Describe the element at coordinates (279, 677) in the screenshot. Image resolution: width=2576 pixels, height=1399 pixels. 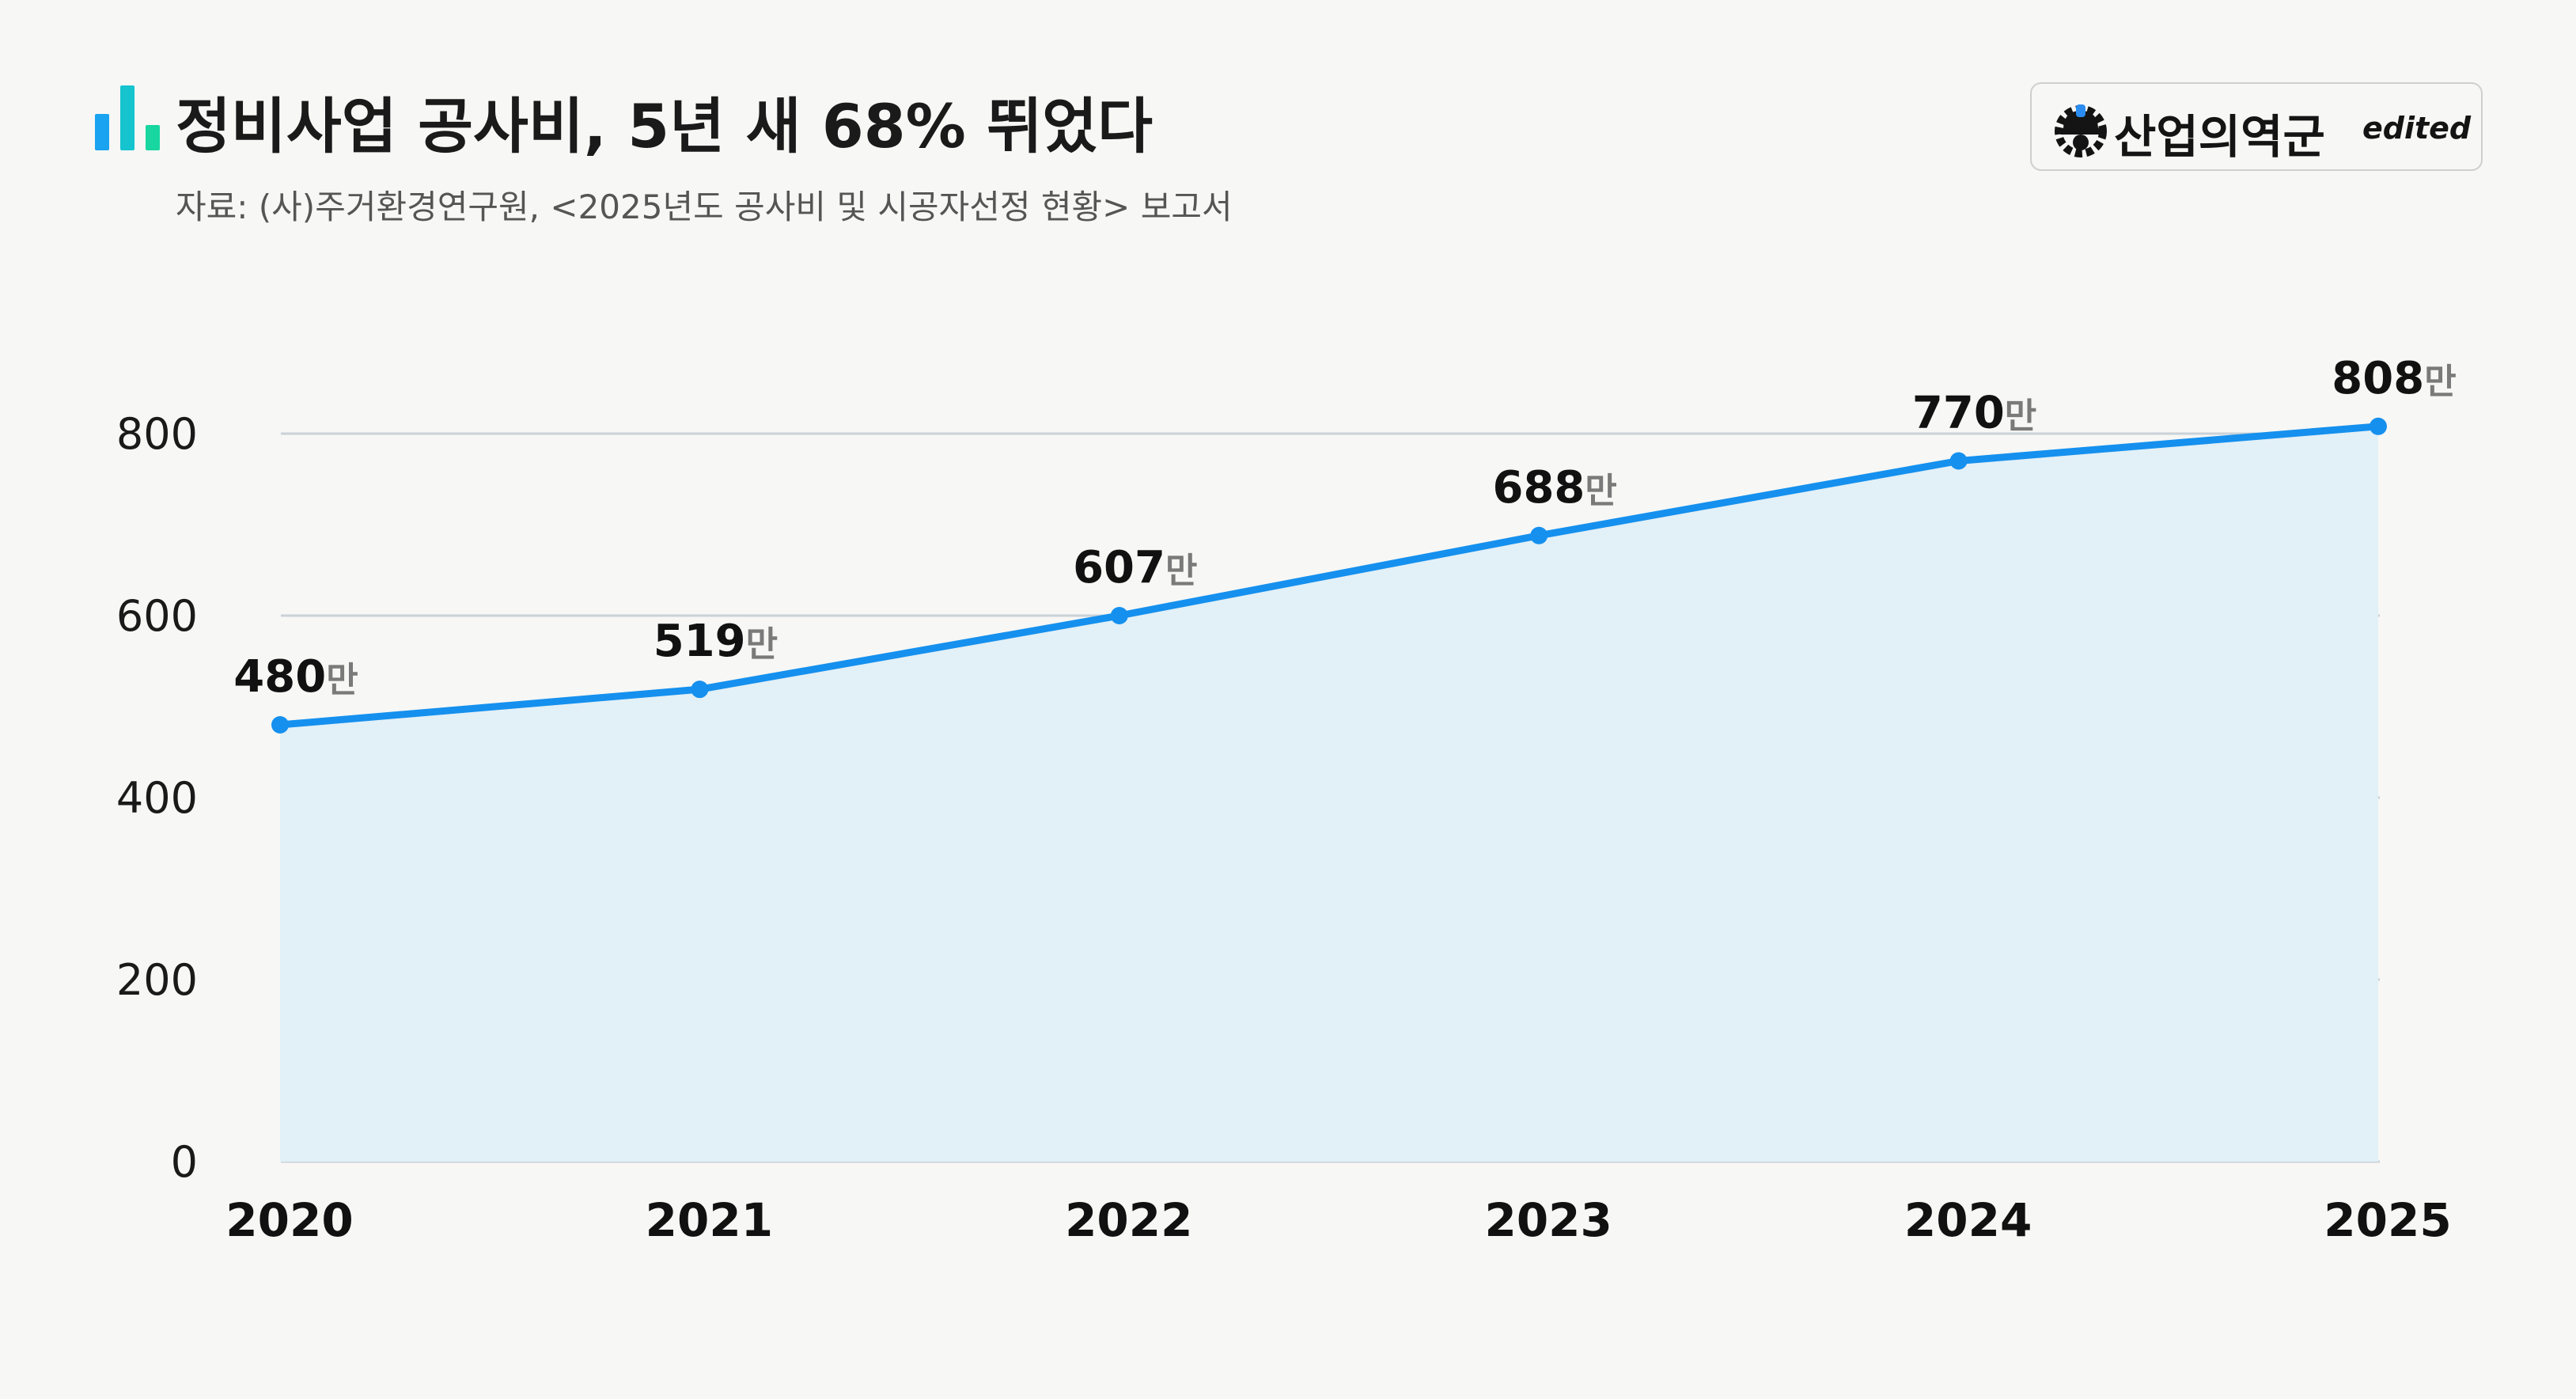
I see `data-label-value: 480` at that location.